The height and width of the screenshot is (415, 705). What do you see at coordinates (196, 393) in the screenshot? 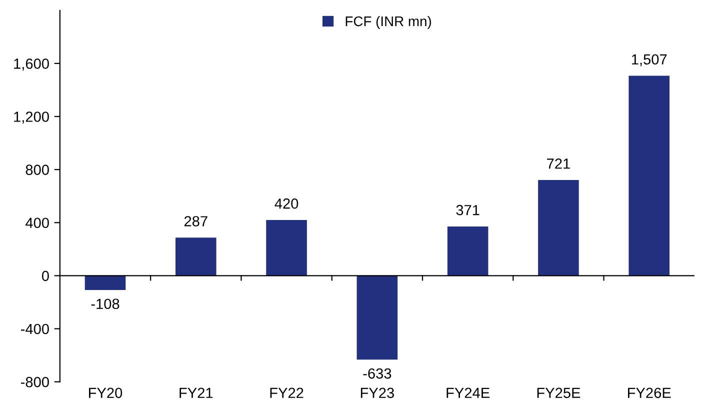
I see `x-tick-label: FY21` at bounding box center [196, 393].